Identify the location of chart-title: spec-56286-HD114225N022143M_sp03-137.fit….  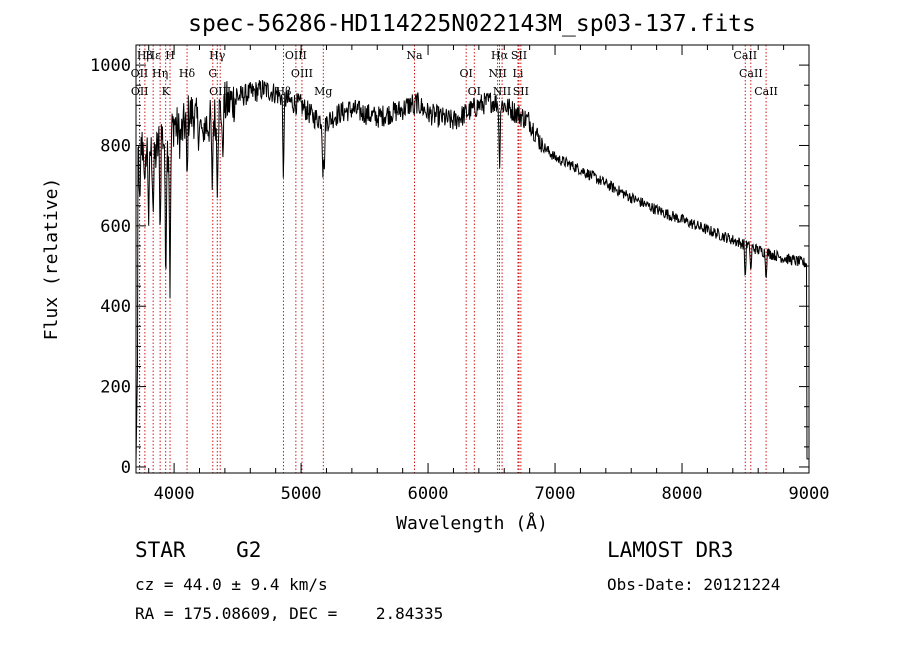
(472, 24).